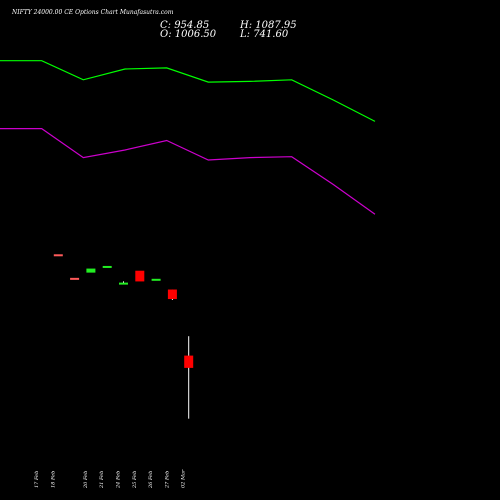  Describe the element at coordinates (188, 34) in the screenshot. I see `open-value: O: 1006.50` at that location.